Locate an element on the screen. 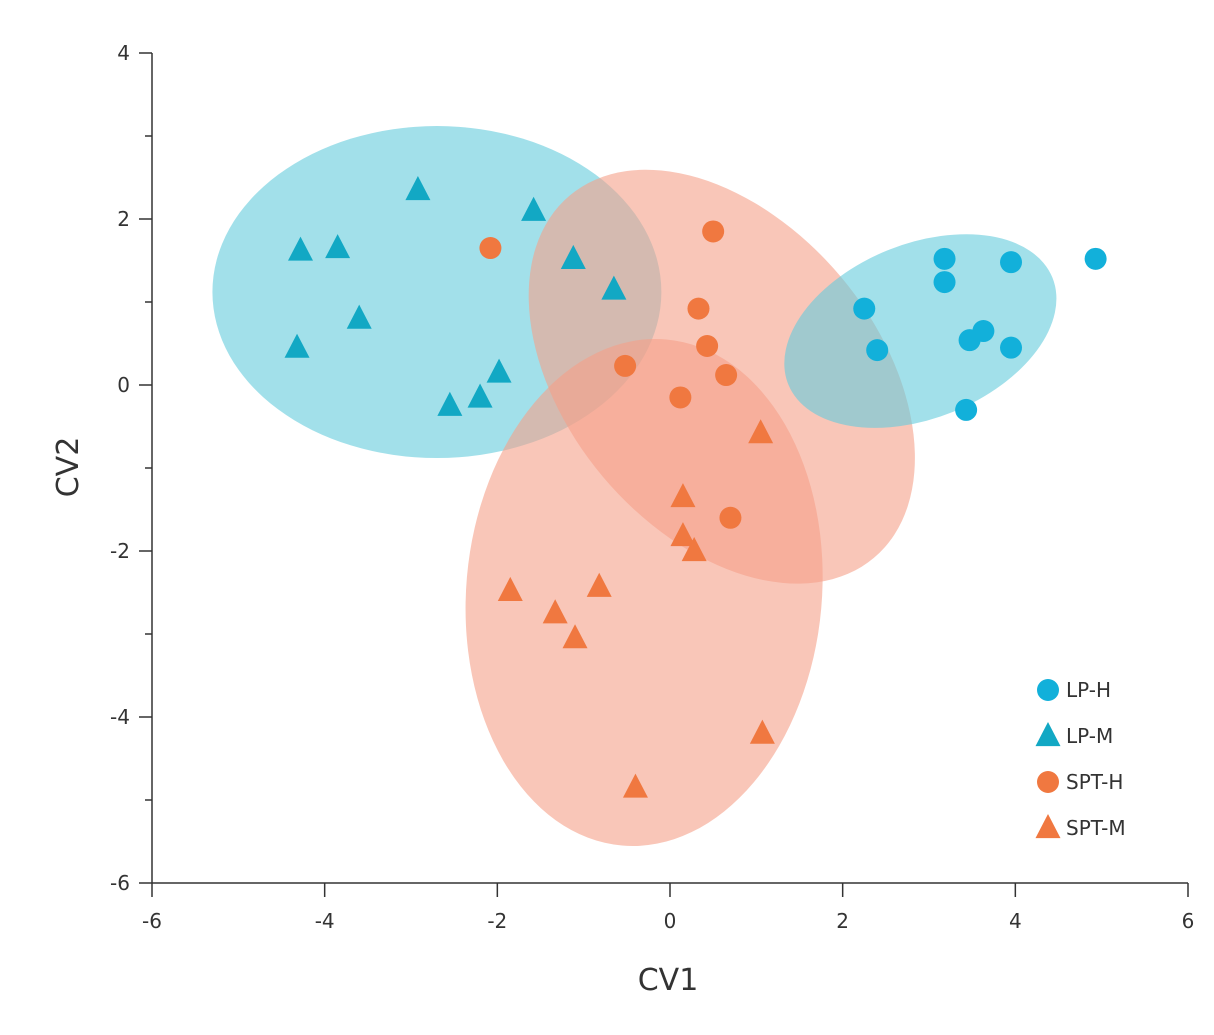 The image size is (1214, 1035). legend-marker-lp-m is located at coordinates (1048, 734).